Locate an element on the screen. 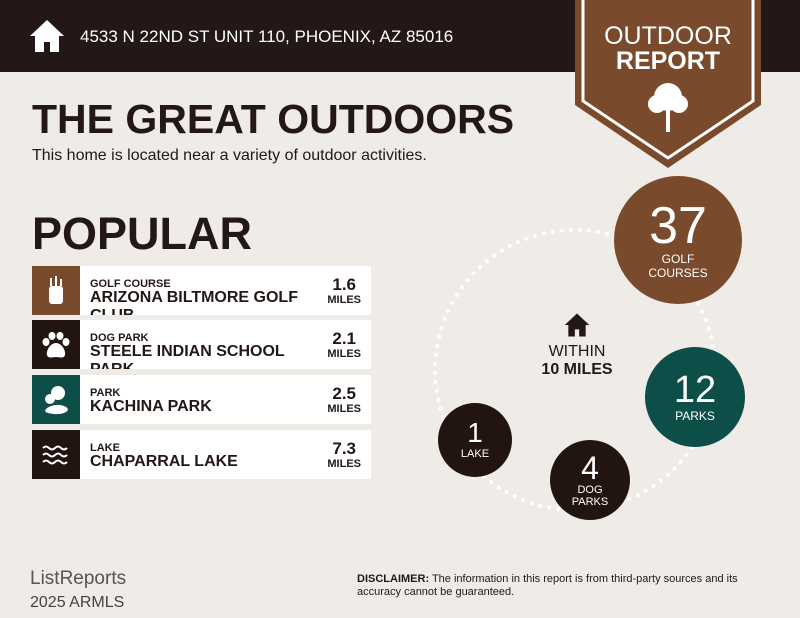 The image size is (800, 618). listreports-logo: ListReports is located at coordinates (78, 578).